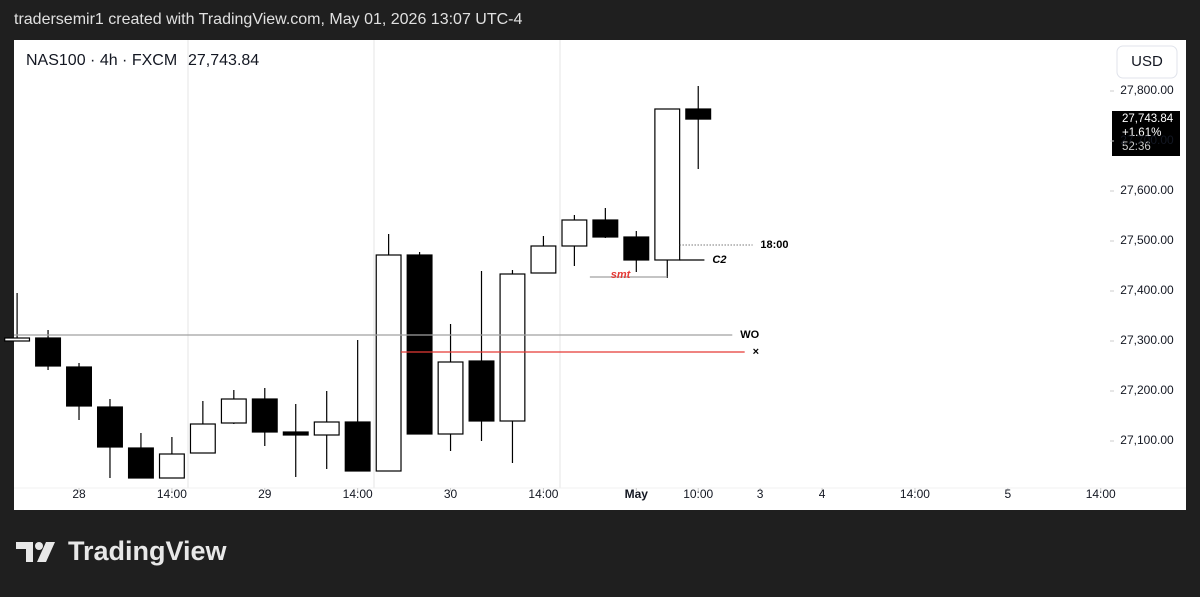 This screenshot has width=1200, height=597. Describe the element at coordinates (1147, 240) in the screenshot. I see `y-tick-label: 27,500.00` at that location.